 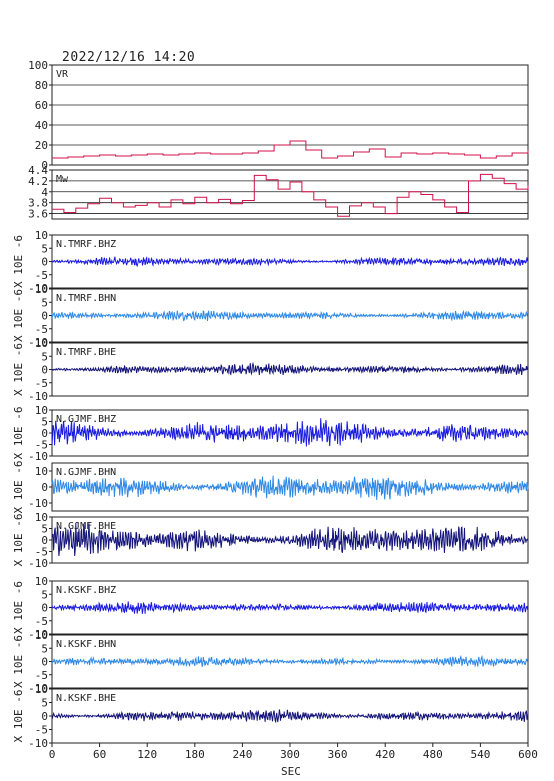 What do you see at coordinates (433, 754) in the screenshot?
I see `x-tick-label: 480` at bounding box center [433, 754].